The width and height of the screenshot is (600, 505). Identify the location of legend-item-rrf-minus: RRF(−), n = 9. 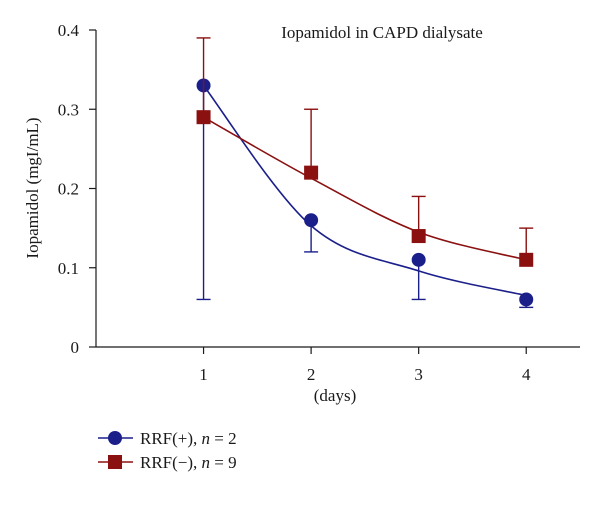
(167, 462).